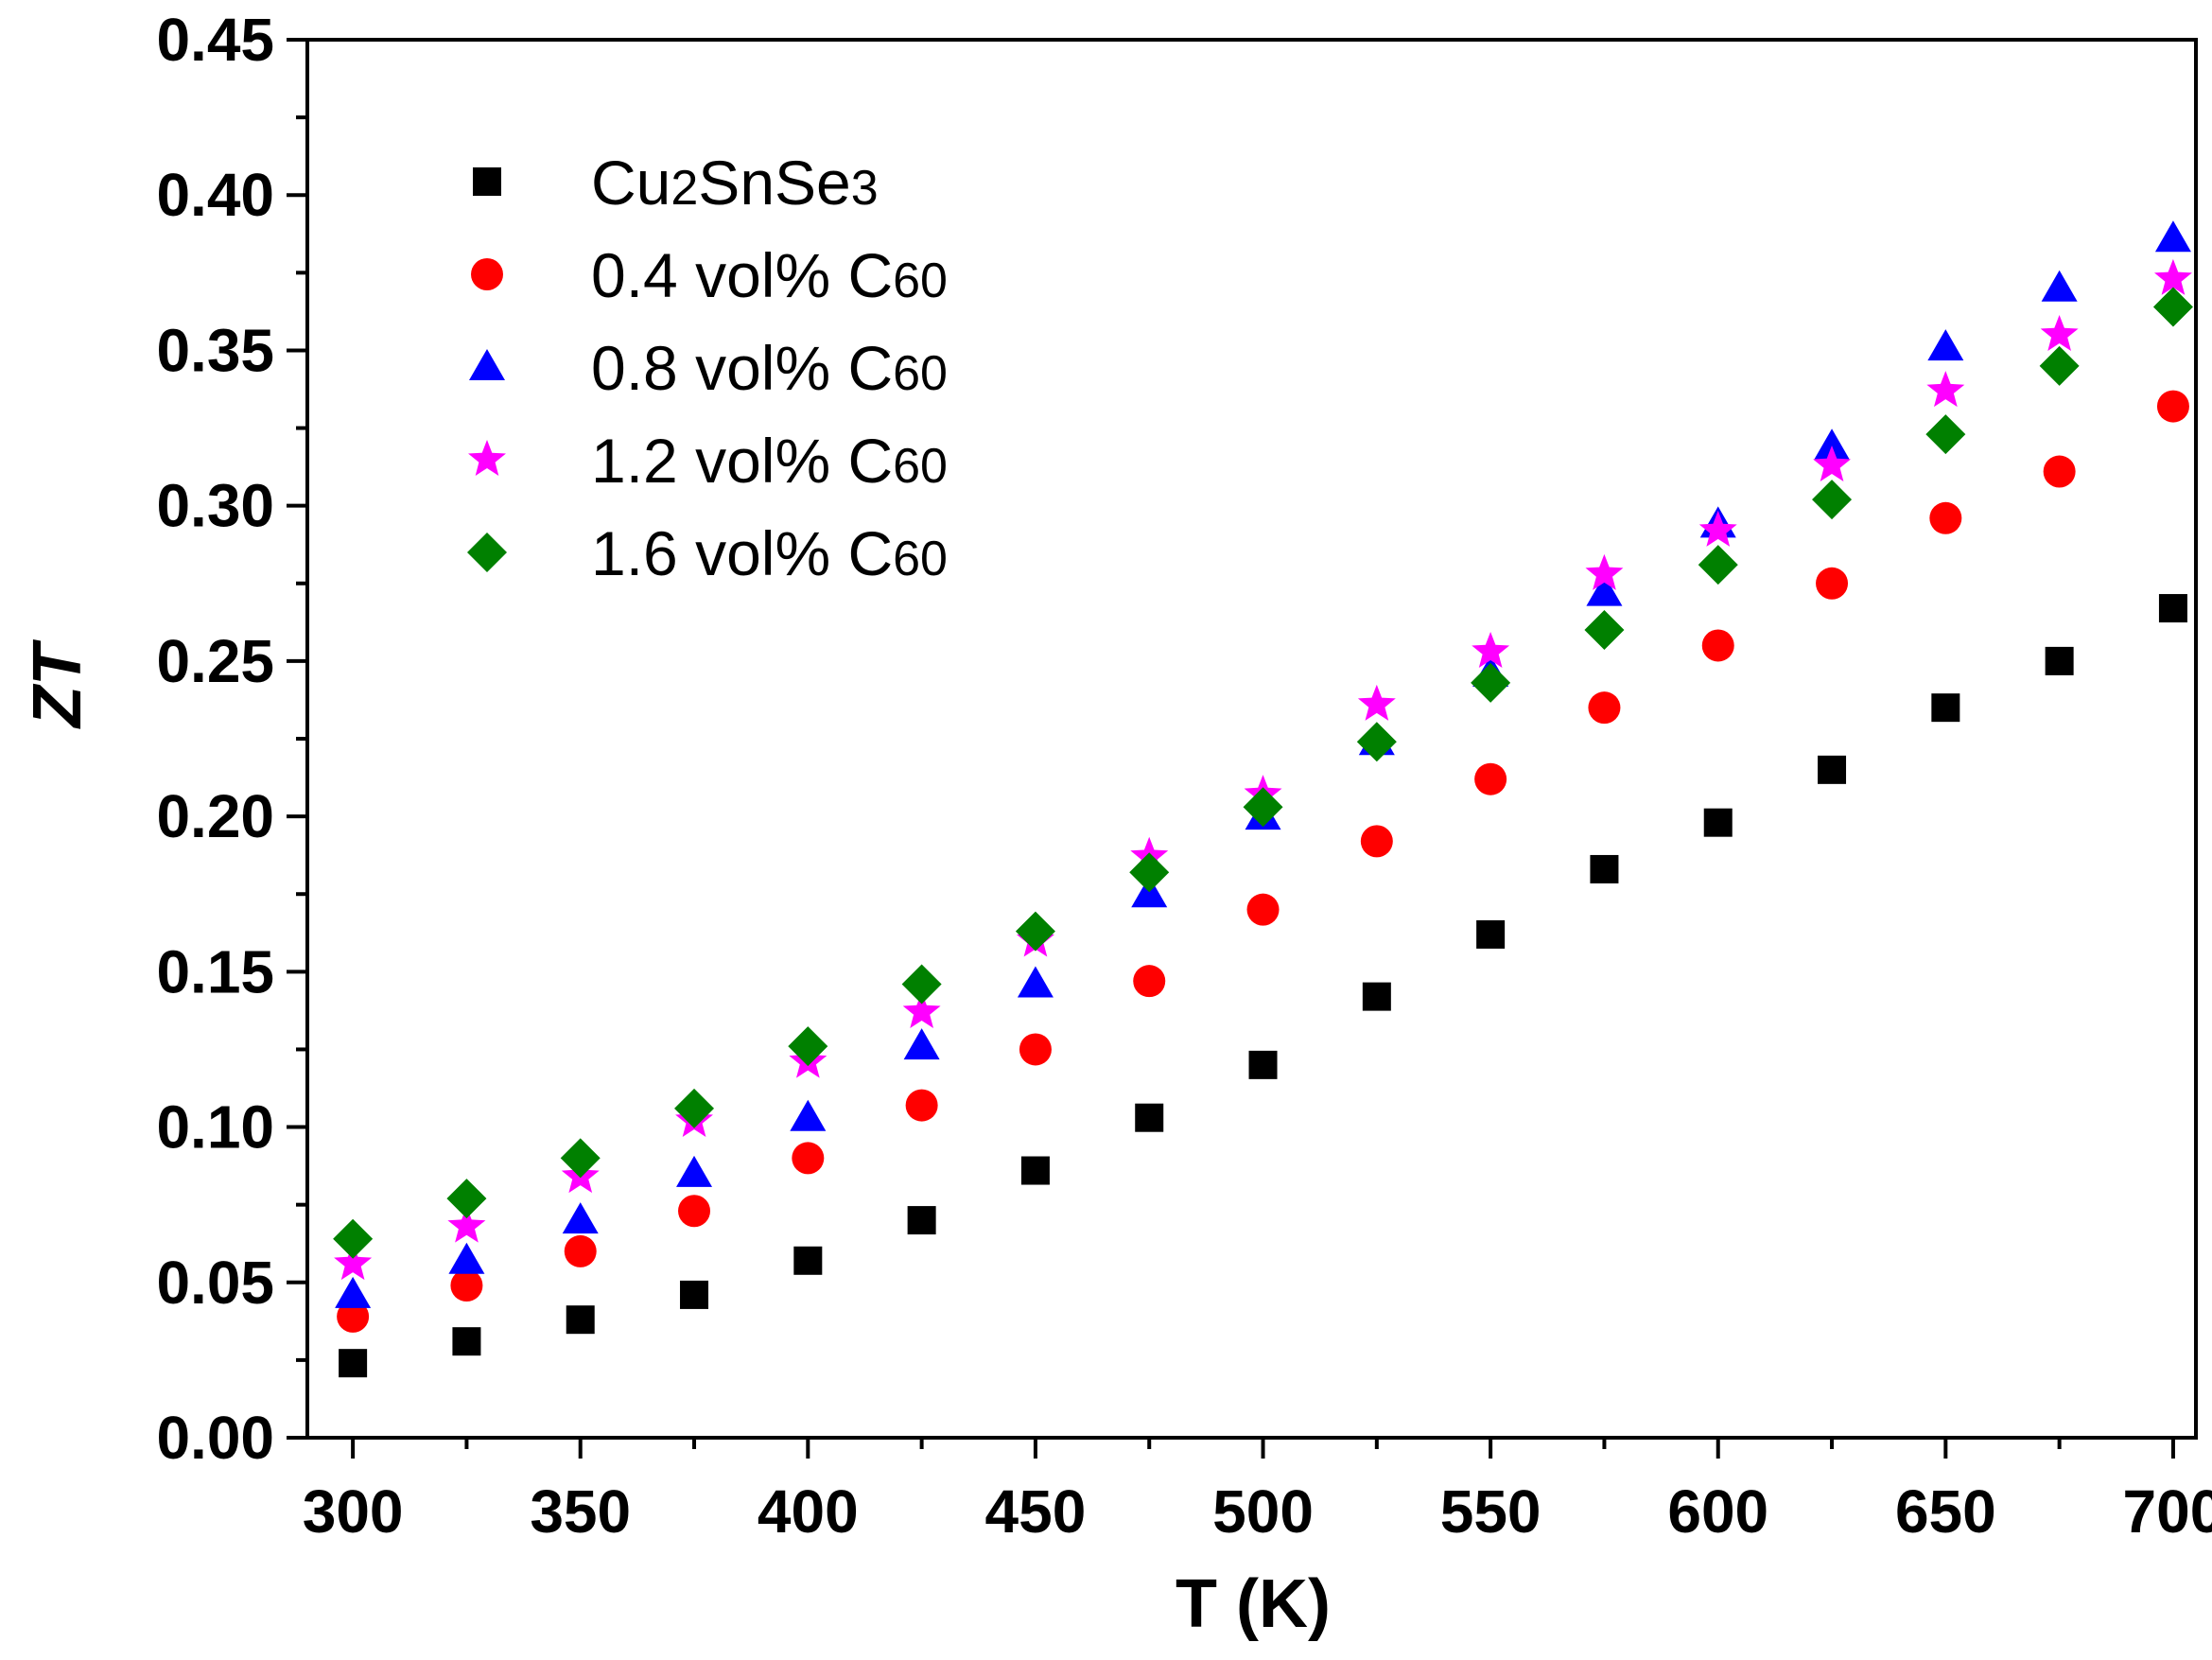  I want to click on x-tick-label: 300, so click(353, 1511).